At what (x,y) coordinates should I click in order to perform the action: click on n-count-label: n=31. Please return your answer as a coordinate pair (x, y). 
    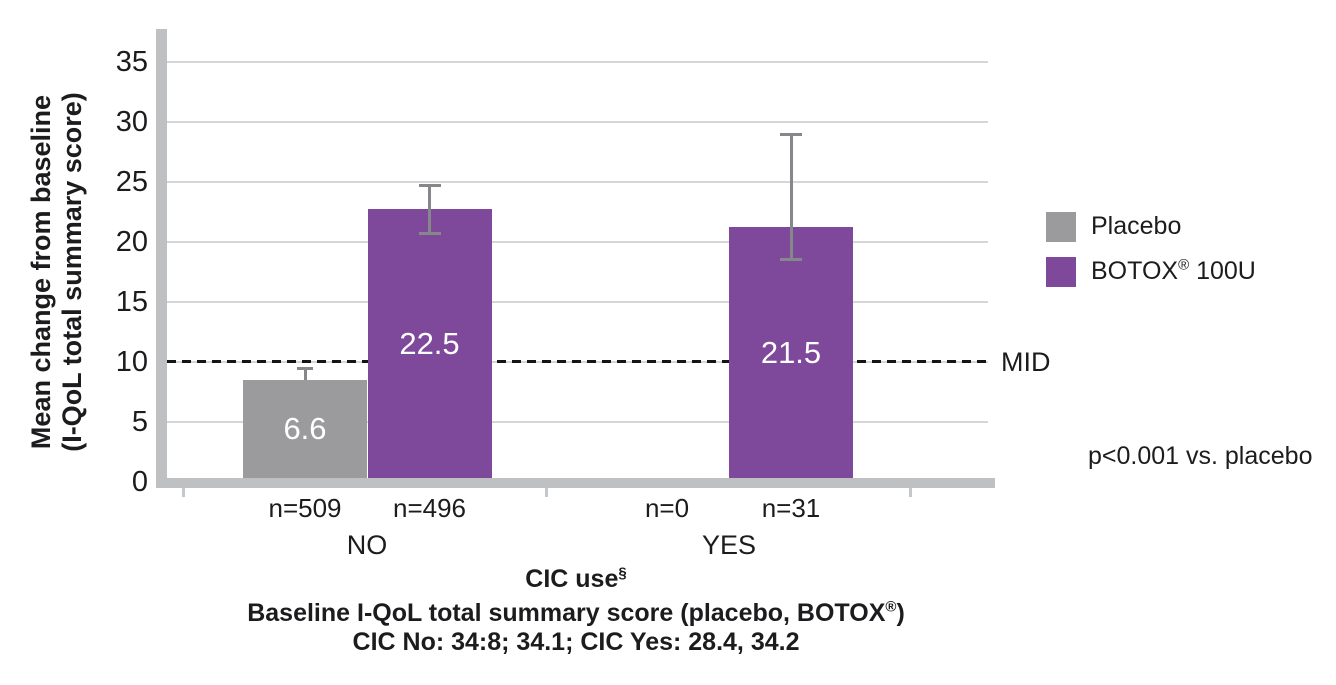
    Looking at the image, I should click on (791, 508).